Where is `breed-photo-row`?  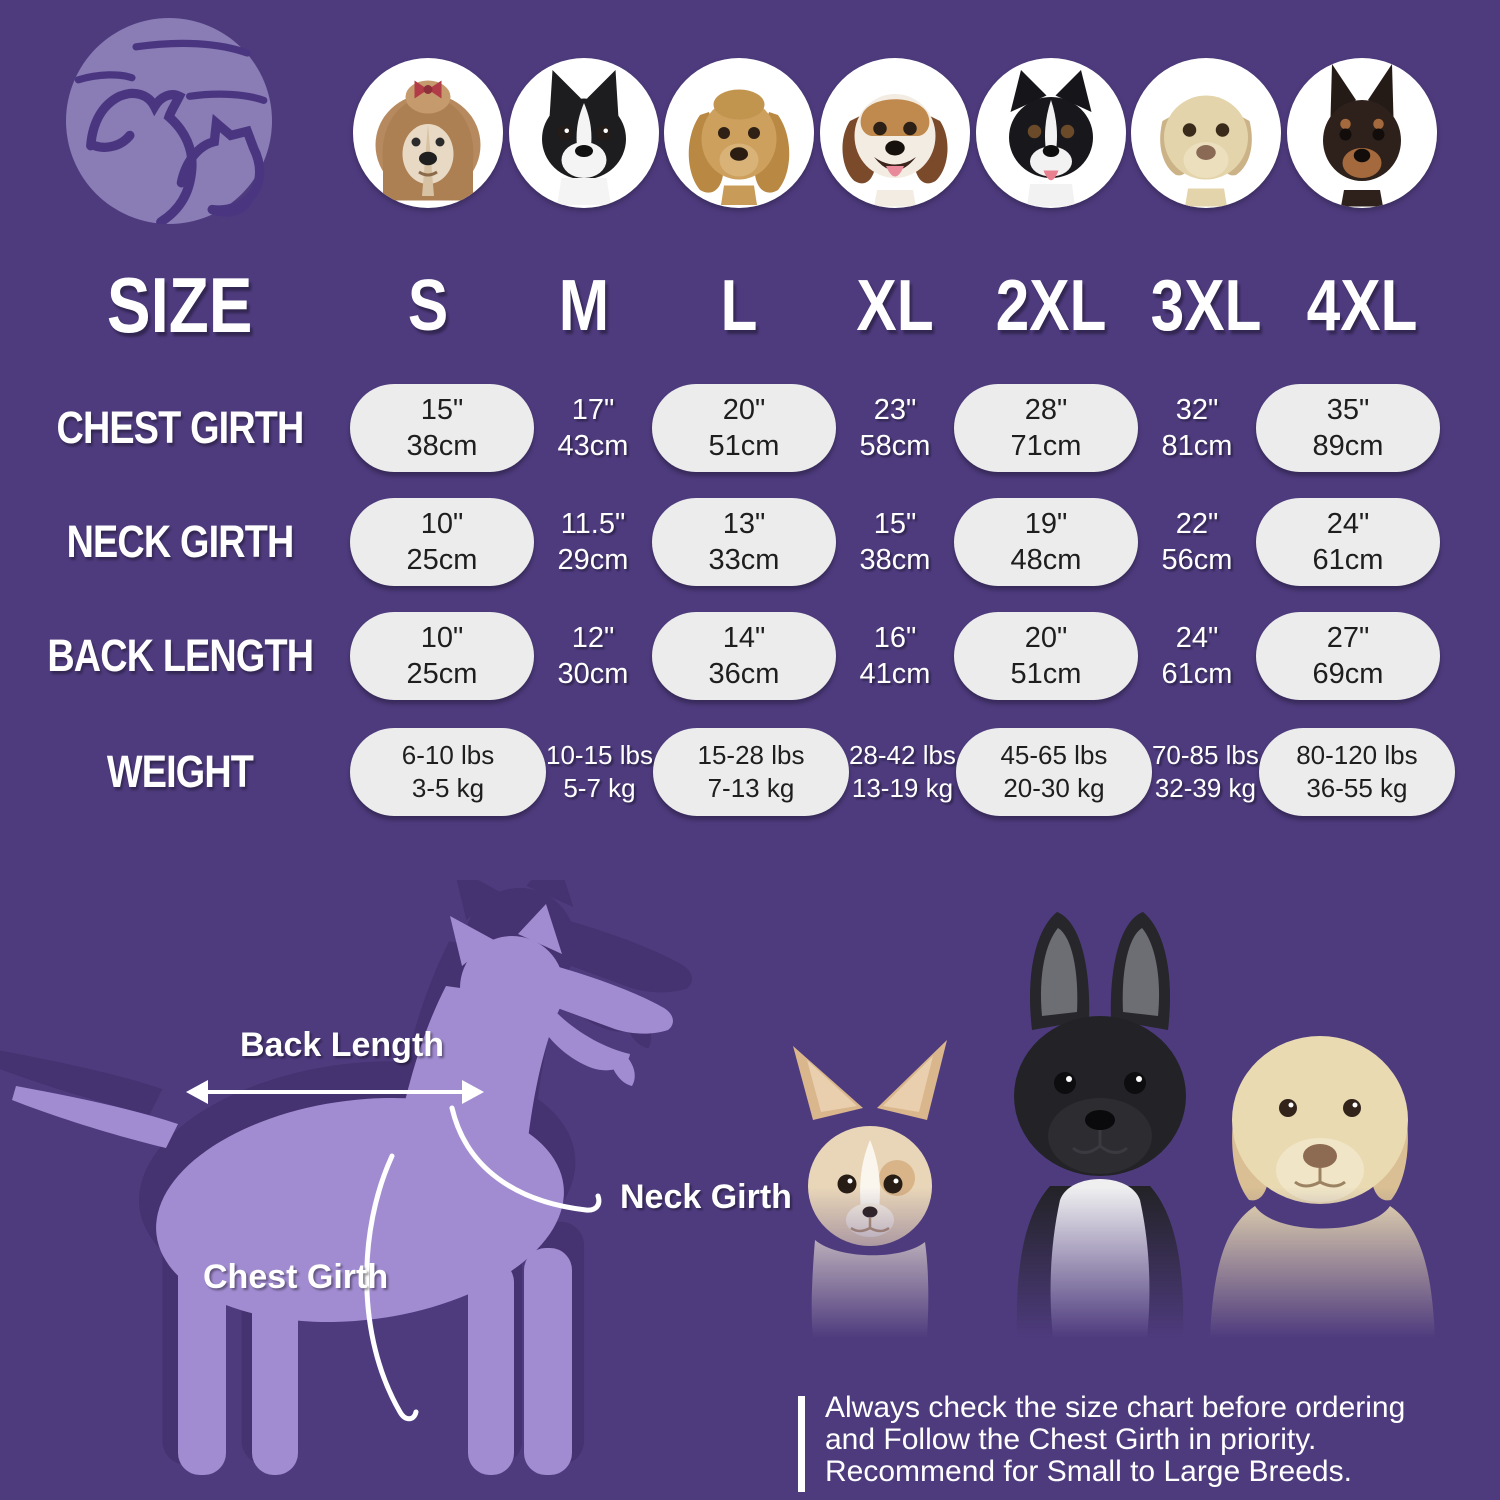
breed-photo-row is located at coordinates (725, 133).